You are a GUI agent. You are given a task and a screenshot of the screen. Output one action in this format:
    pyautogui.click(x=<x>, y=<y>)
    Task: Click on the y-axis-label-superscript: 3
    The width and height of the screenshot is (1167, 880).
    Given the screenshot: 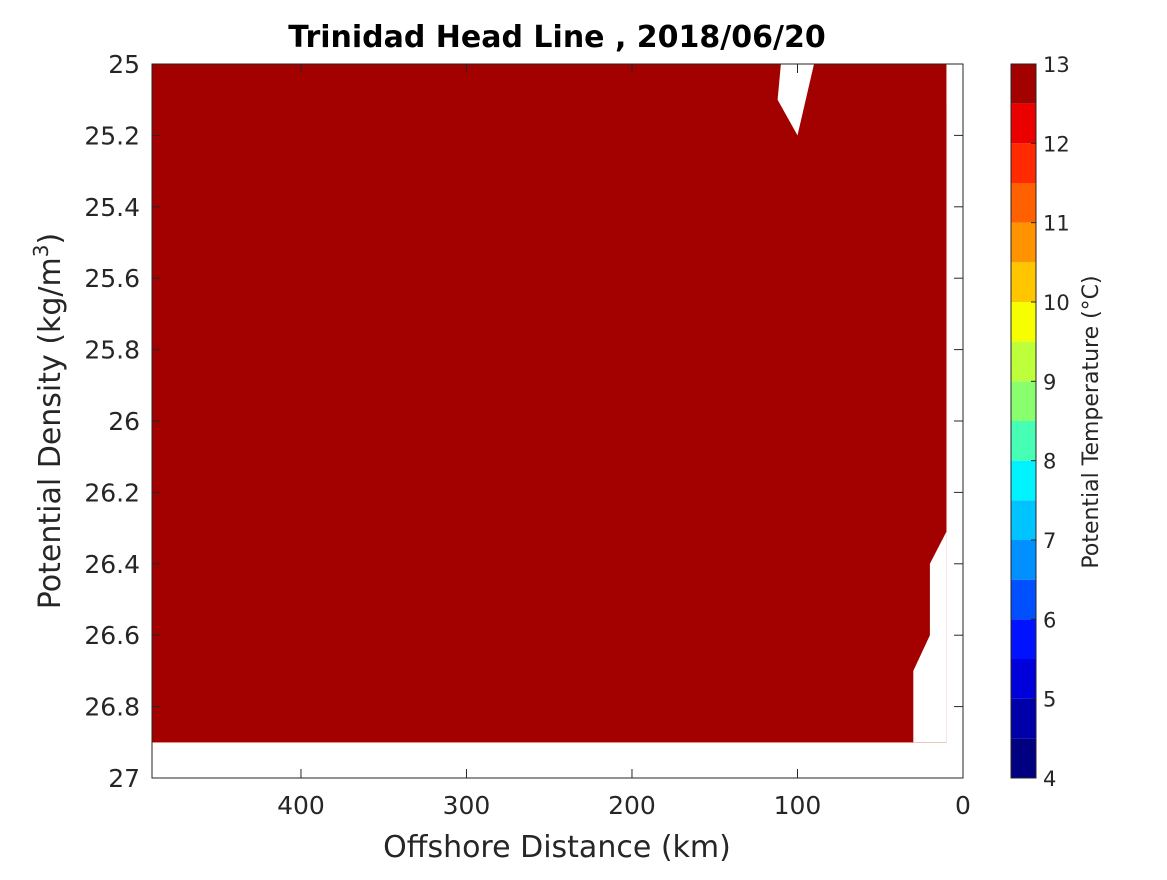 What is the action you would take?
    pyautogui.click(x=41, y=250)
    